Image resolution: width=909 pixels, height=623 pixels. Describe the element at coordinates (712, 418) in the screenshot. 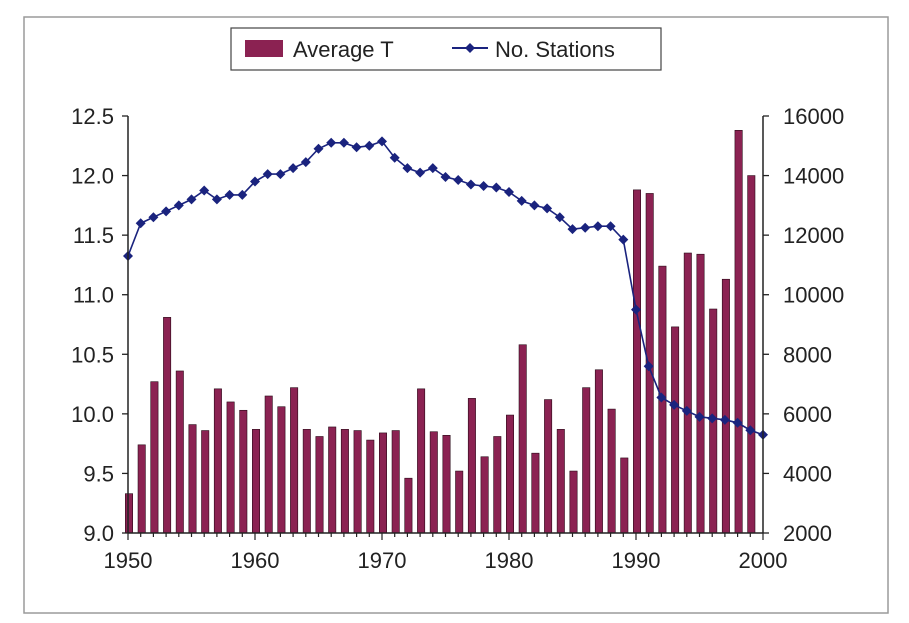

I see `point-no-stations-1996` at that location.